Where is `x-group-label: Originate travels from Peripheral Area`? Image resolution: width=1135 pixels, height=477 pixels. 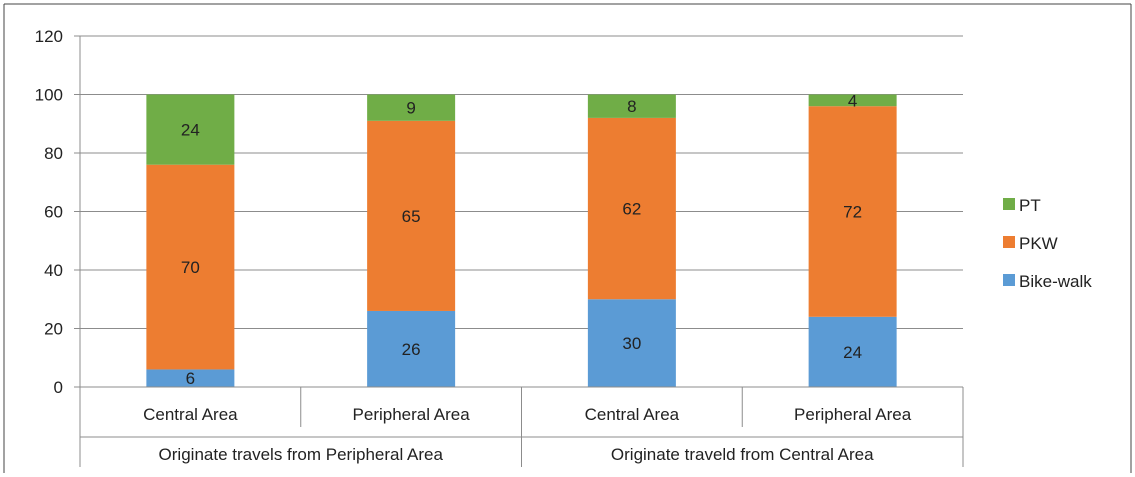
x-group-label: Originate travels from Peripheral Area is located at coordinates (301, 454).